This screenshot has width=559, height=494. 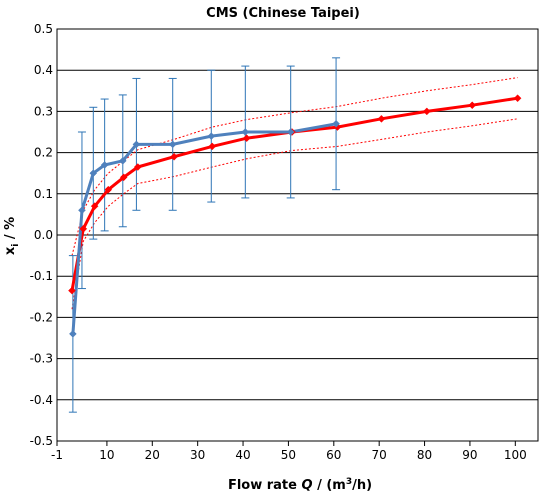 I want to click on y-tick-label: 0.2, so click(x=43, y=153).